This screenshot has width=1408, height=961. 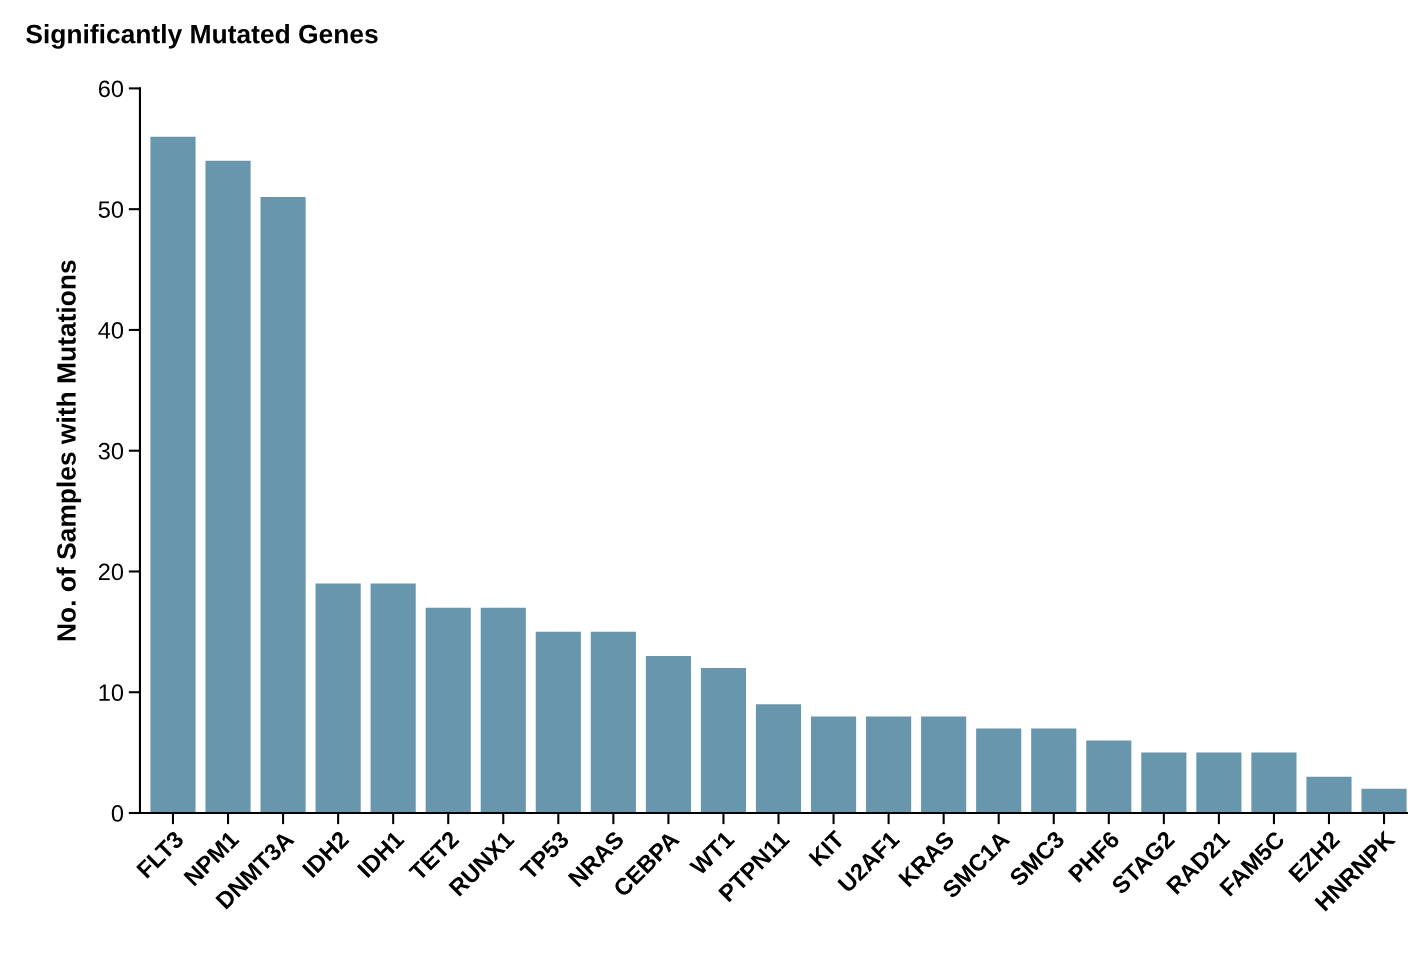 What do you see at coordinates (111, 451) in the screenshot?
I see `y-tick-label: 30` at bounding box center [111, 451].